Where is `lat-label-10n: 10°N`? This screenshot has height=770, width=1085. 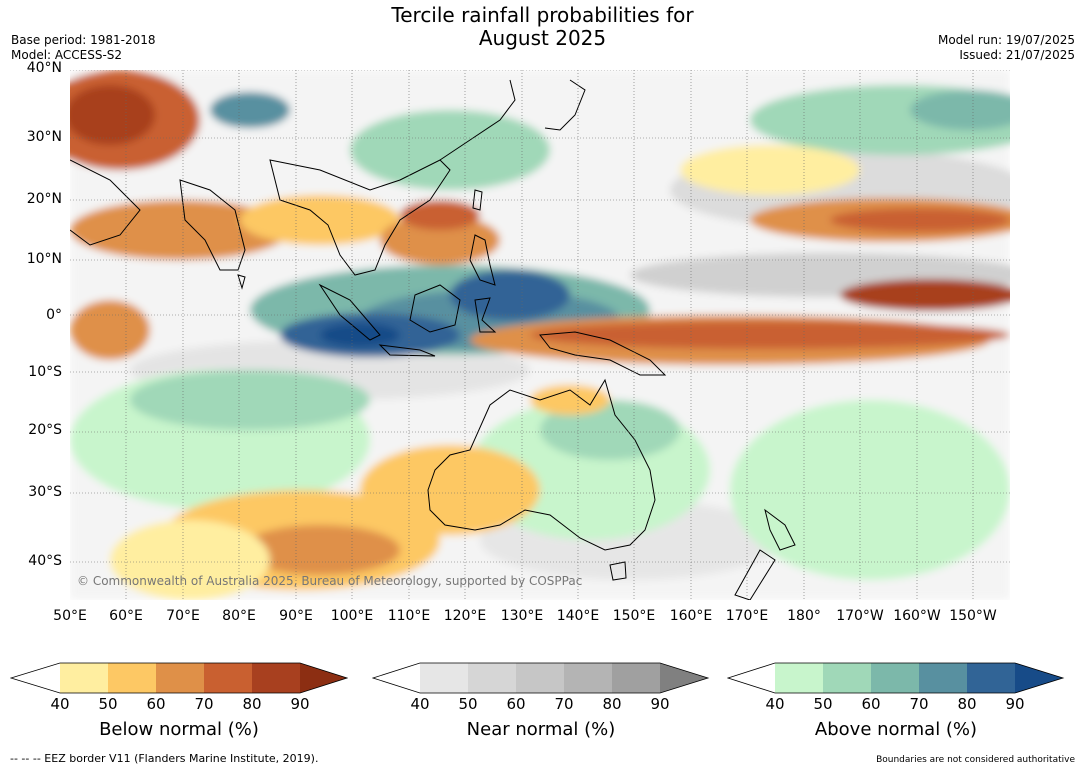
lat-label-10n: 10°N is located at coordinates (44, 259).